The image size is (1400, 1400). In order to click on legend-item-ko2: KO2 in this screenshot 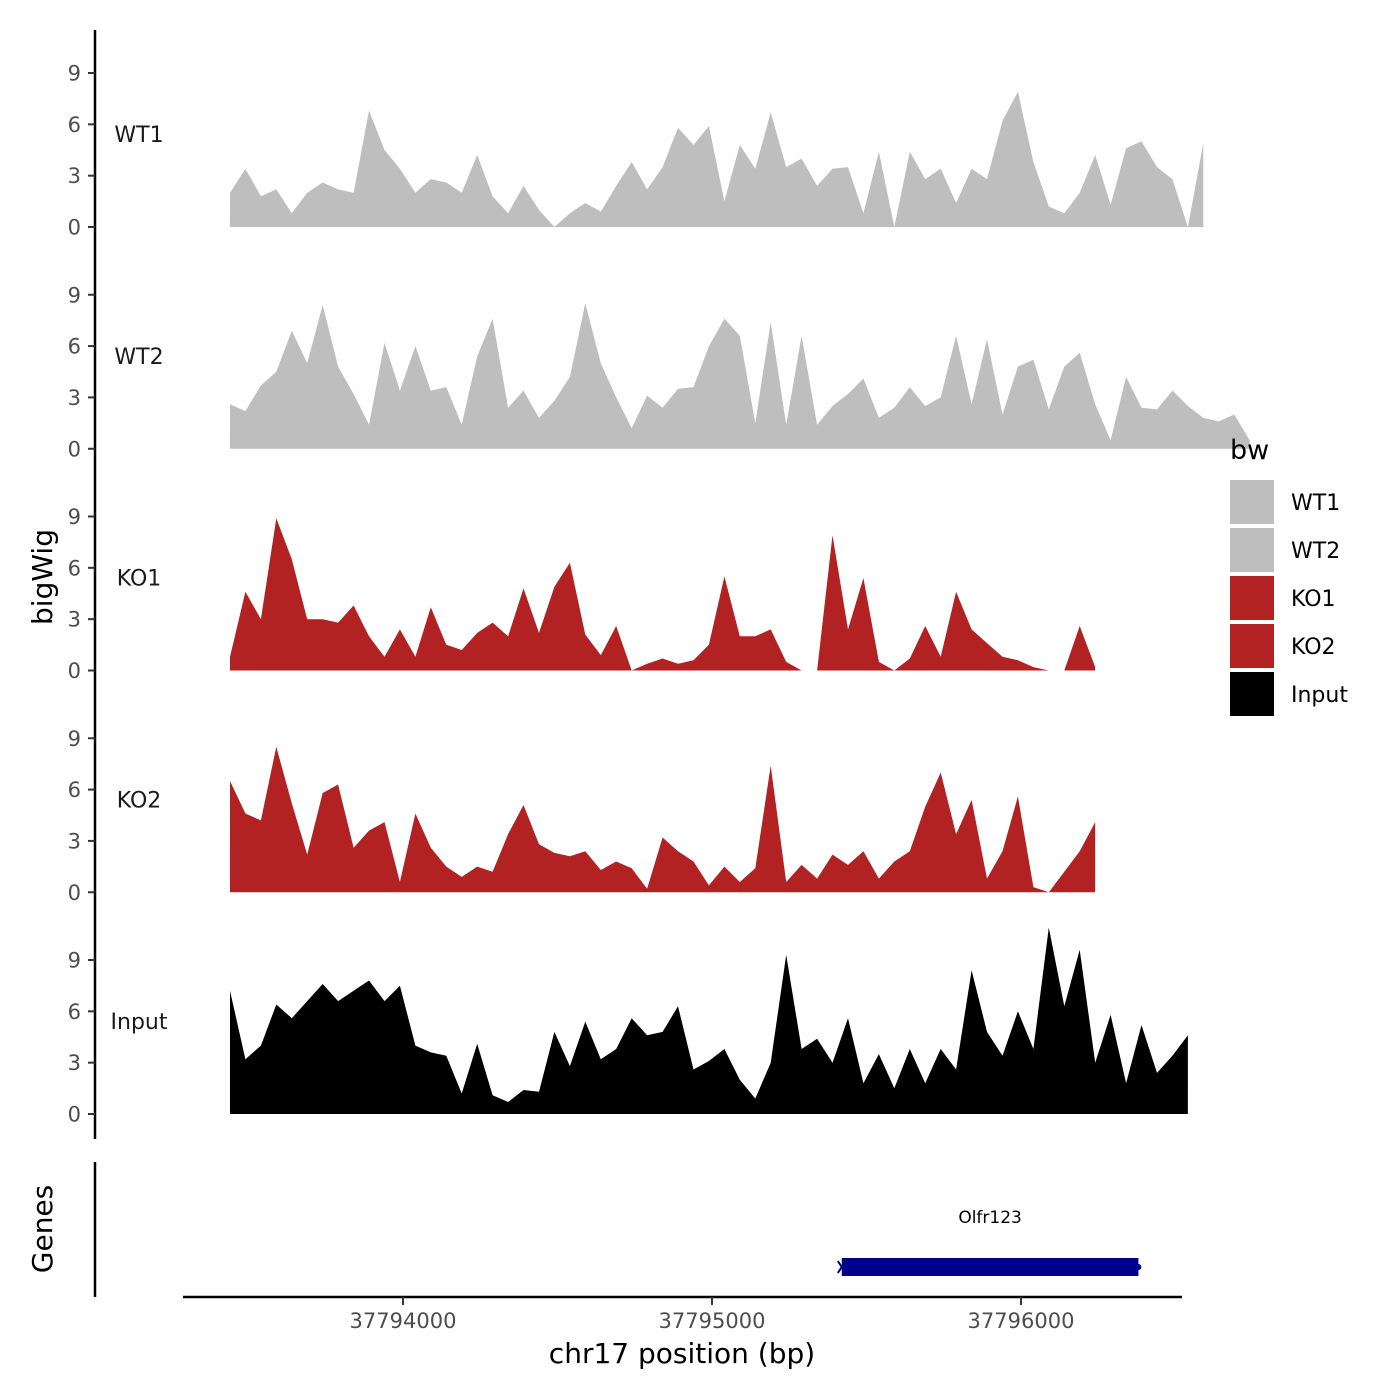, I will do `click(1283, 646)`.